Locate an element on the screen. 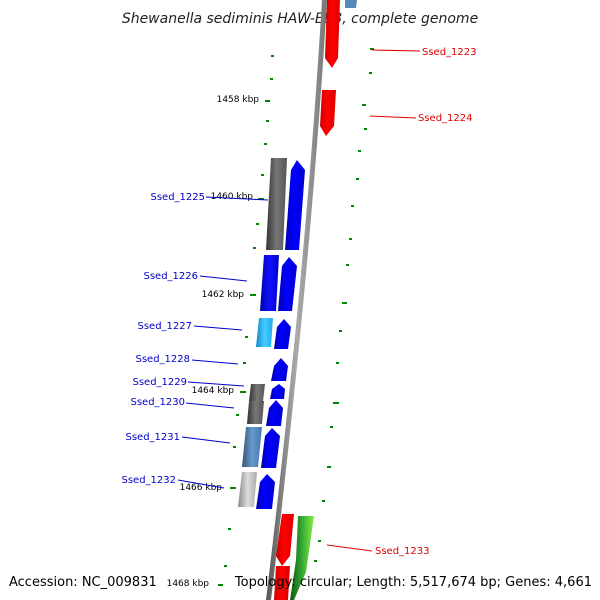  gene-label-ssed-1233: Ssed_1233 is located at coordinates (402, 551).